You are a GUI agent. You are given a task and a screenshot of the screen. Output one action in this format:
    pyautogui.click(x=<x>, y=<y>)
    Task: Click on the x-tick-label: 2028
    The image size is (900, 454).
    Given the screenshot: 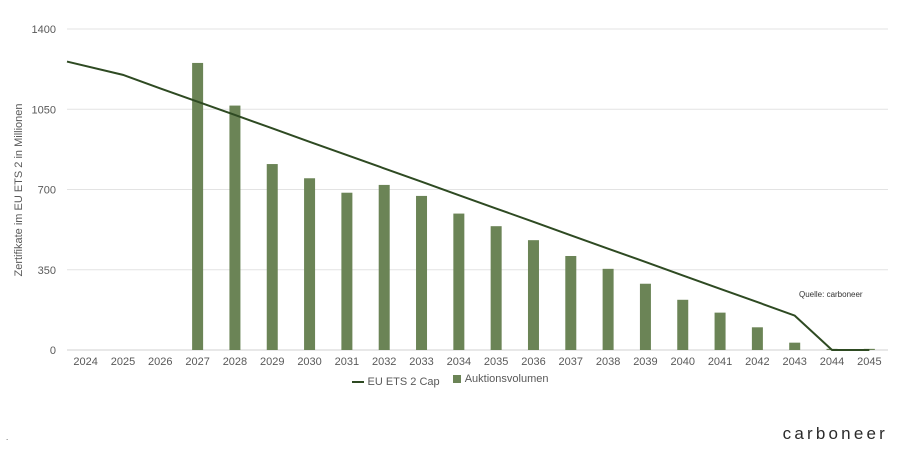 What is the action you would take?
    pyautogui.click(x=235, y=362)
    